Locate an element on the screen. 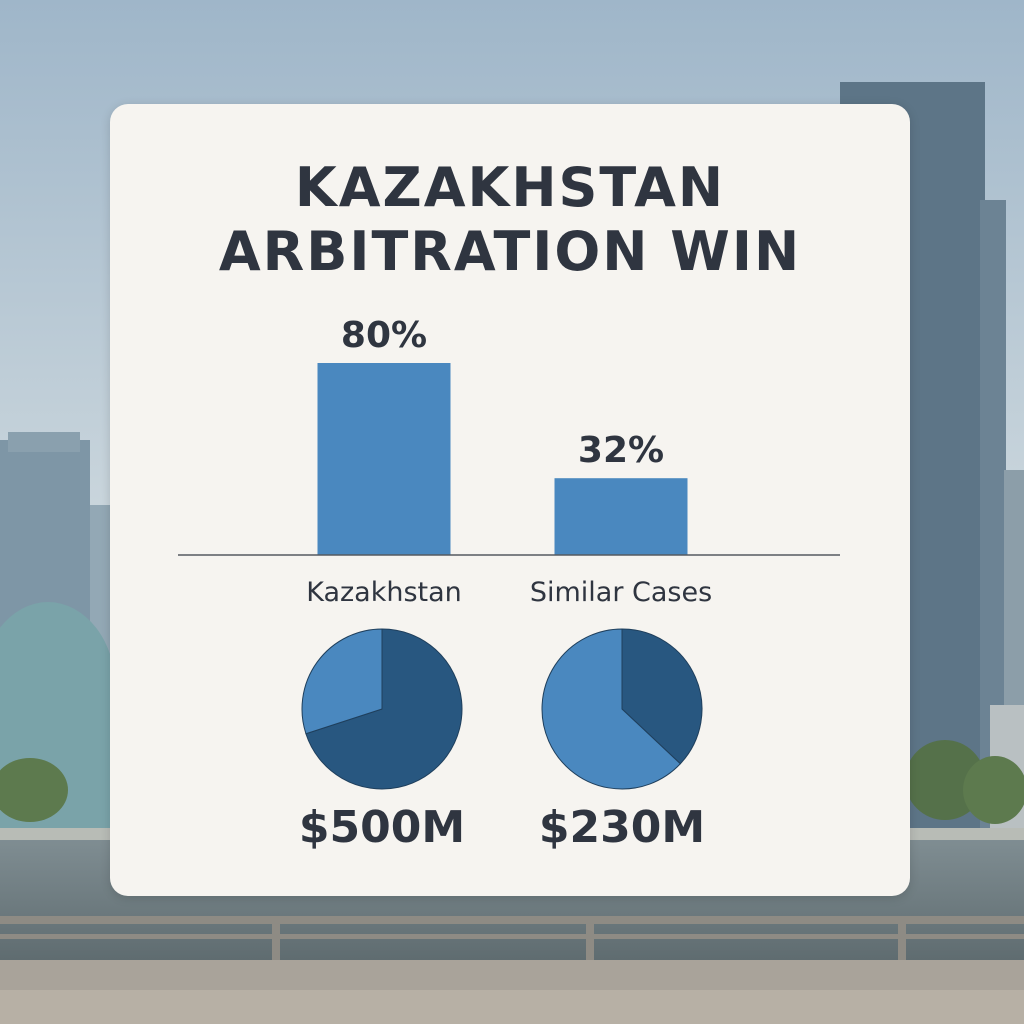  pie-label-1: $500M is located at coordinates (382, 827).